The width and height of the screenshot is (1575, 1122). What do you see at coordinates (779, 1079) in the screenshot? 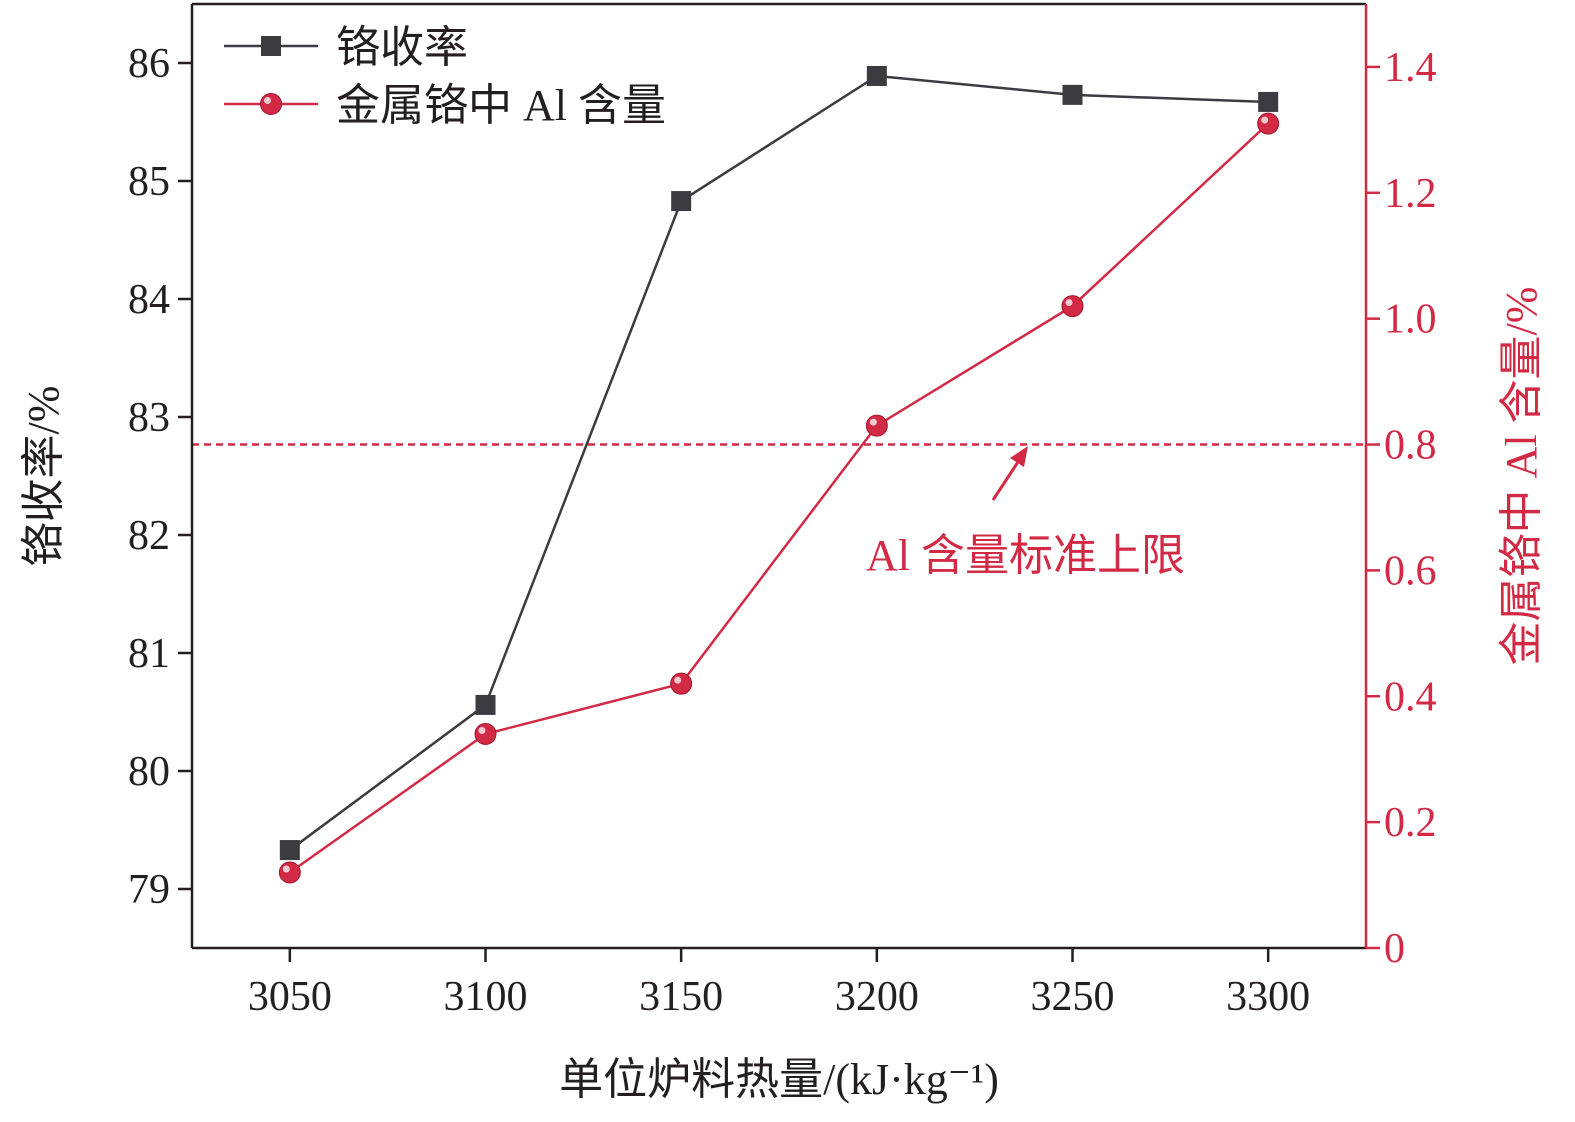
I see `x-axis-title: 单位炉料热量/(kJ·kg⁻¹)` at bounding box center [779, 1079].